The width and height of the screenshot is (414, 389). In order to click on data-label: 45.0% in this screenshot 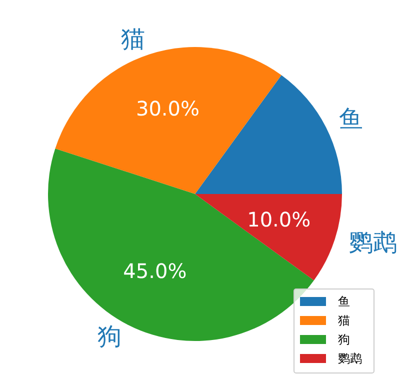, I will do `click(155, 271)`.